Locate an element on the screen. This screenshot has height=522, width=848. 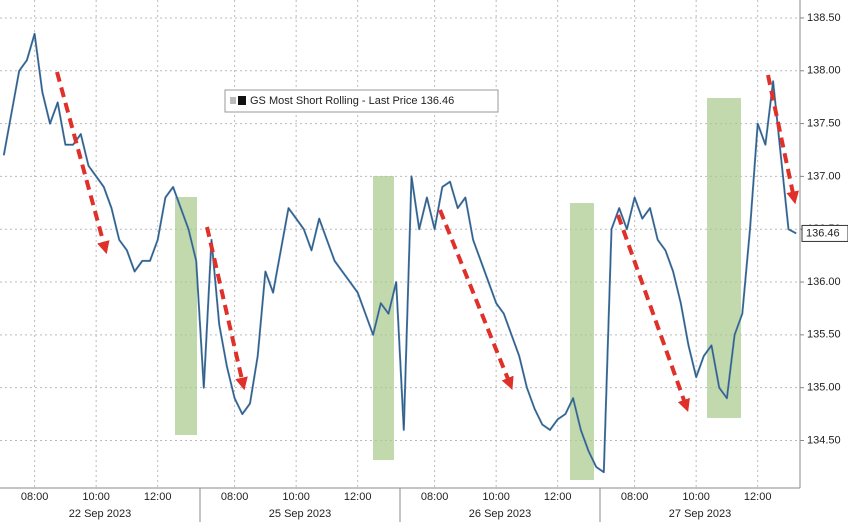
y-tick-label: 137.00 is located at coordinates (824, 176).